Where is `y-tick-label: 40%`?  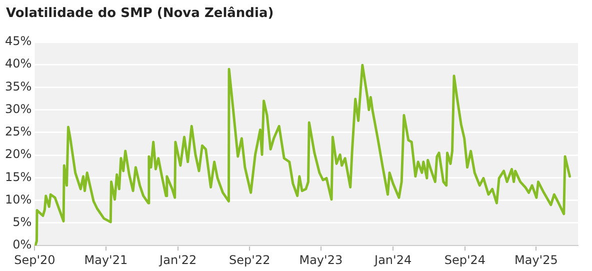
y-tick-label: 40% is located at coordinates (18, 63).